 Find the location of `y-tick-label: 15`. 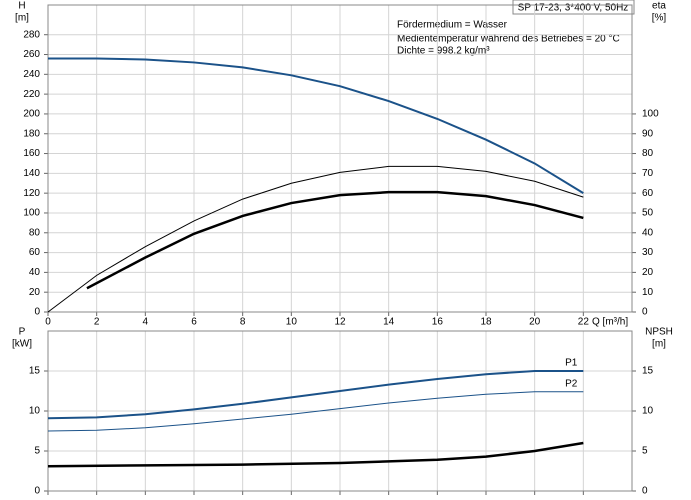

y-tick-label: 15 is located at coordinates (35, 371).